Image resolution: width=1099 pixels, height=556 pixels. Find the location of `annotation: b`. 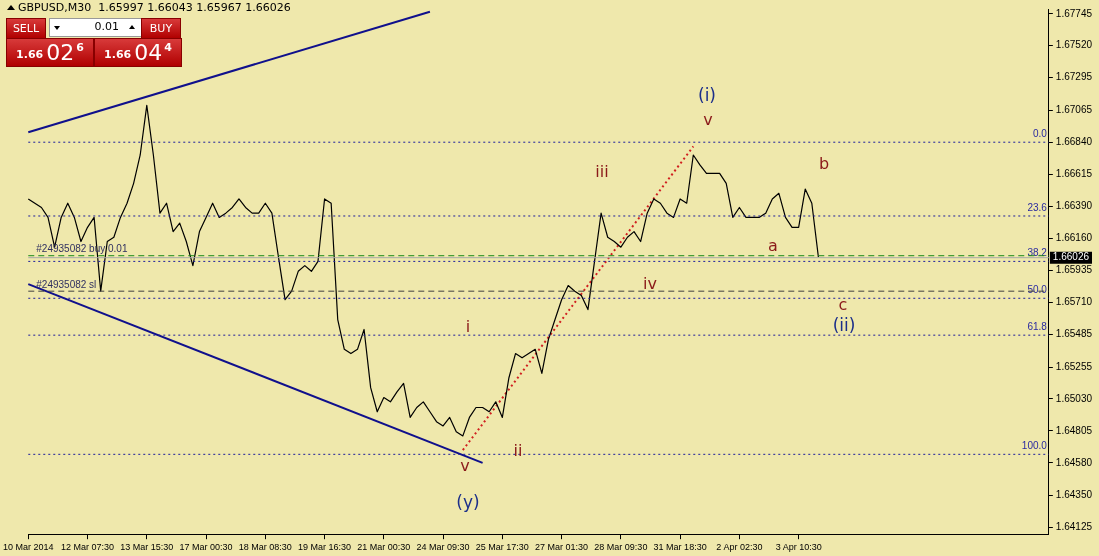

annotation: b is located at coordinates (824, 164).